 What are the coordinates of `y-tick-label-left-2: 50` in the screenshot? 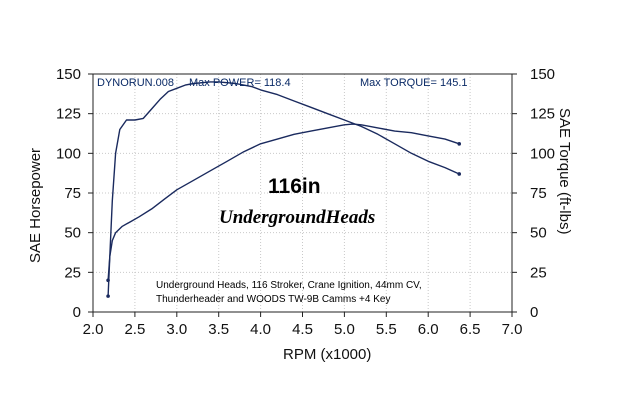 It's located at (72, 233).